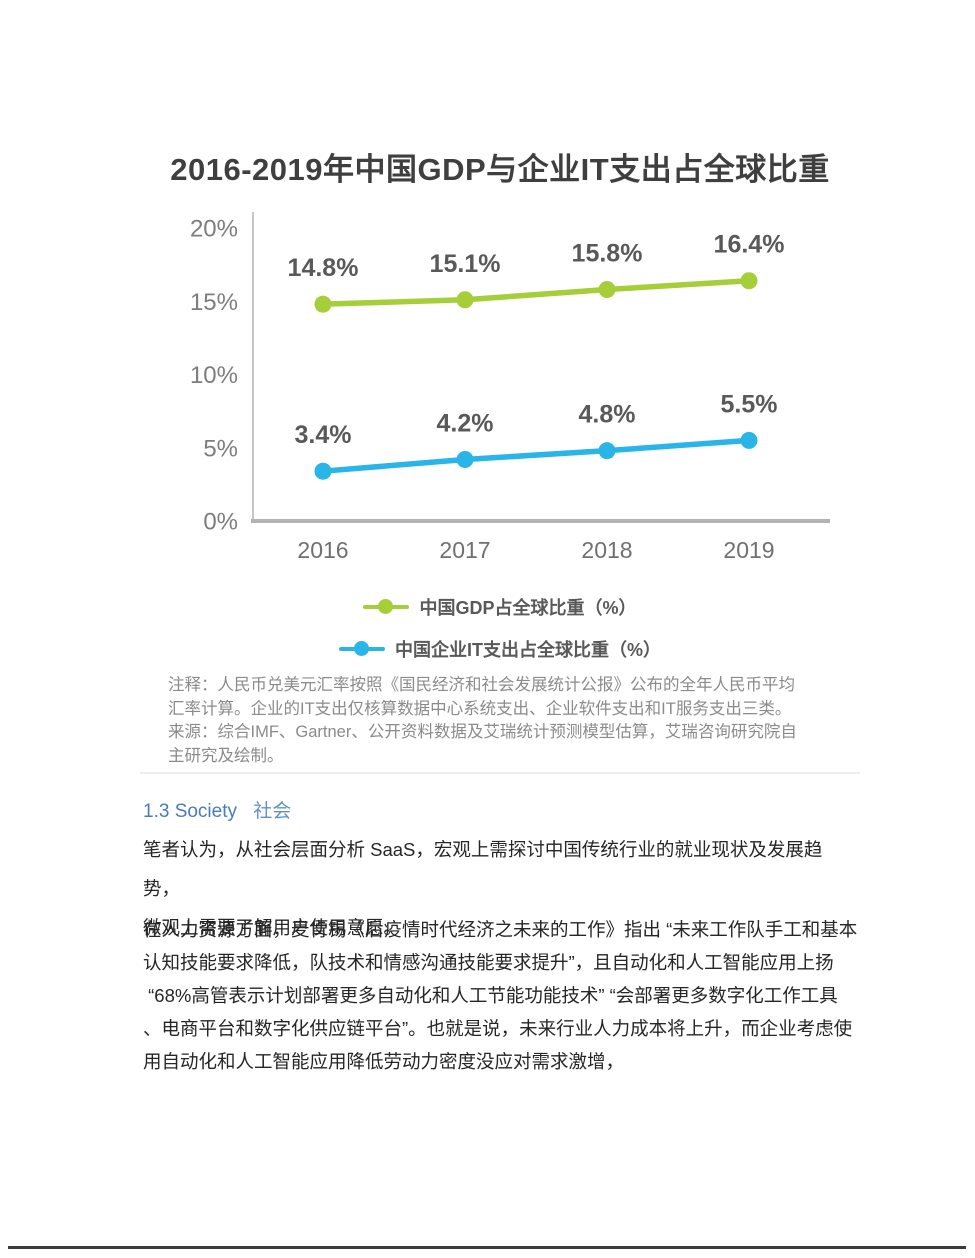 This screenshot has width=975, height=1258. I want to click on legend-label-gdp: 中国GDP占全球比重（%）, so click(528, 607).